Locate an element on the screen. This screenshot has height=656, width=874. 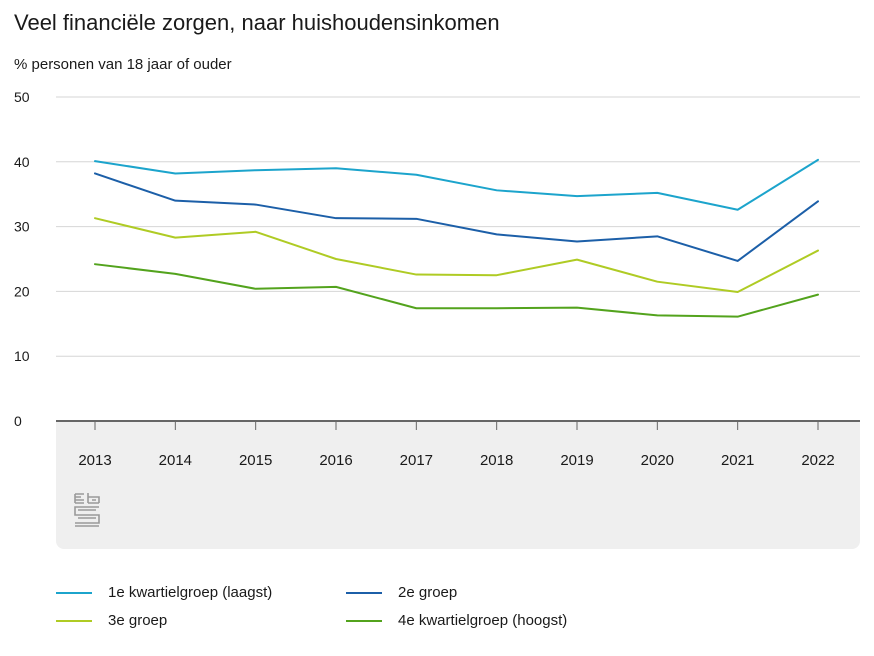
legend-item: 4e kwartielgroep (hoogst) is located at coordinates (456, 620).